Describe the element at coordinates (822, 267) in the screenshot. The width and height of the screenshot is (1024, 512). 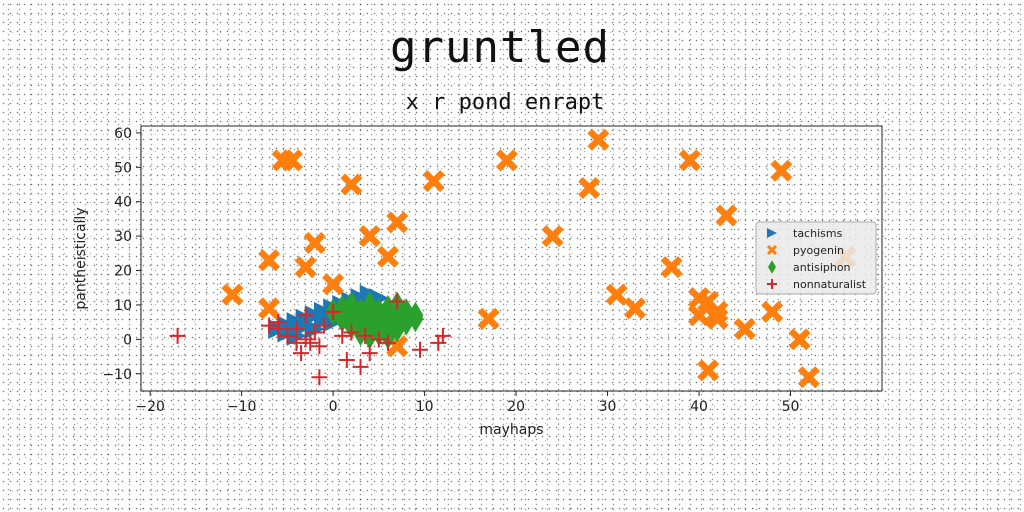
I see `legend-label: antisiphon` at that location.